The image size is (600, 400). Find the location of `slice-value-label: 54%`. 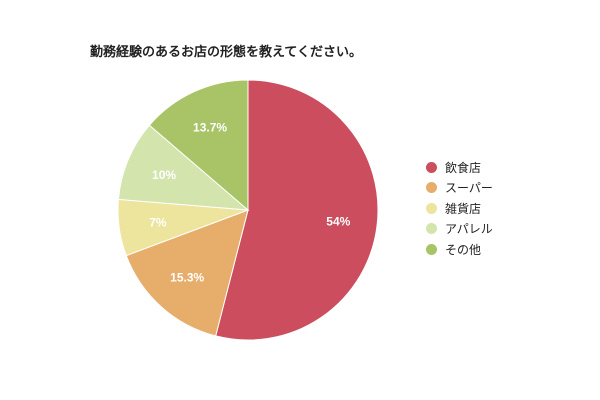

slice-value-label: 54% is located at coordinates (338, 221).